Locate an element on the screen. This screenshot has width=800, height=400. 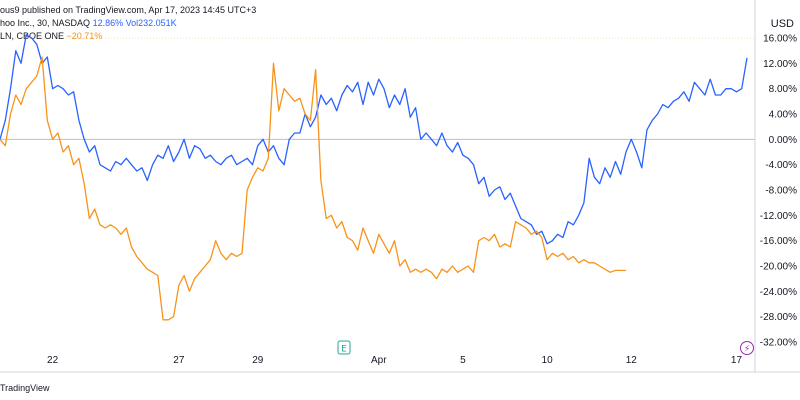
x-tick-label: 17 is located at coordinates (737, 360).